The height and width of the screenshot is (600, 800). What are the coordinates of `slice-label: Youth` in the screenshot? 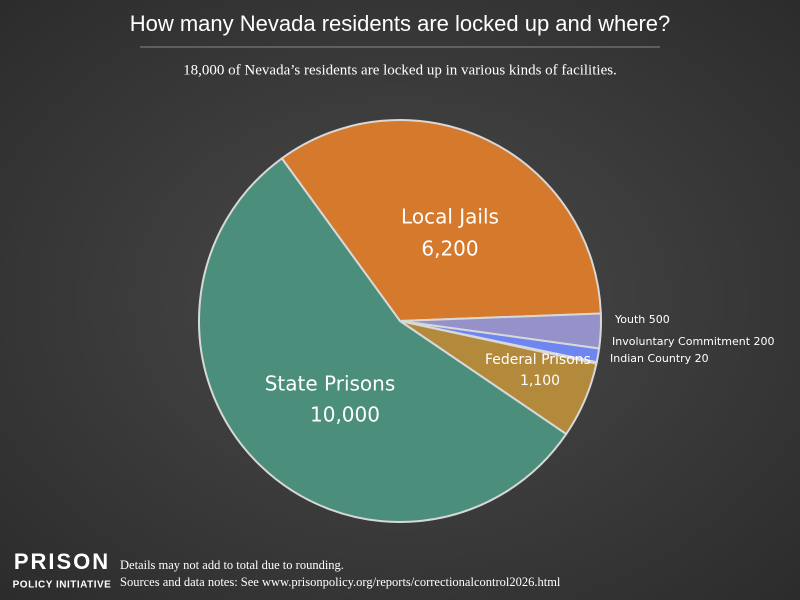 It's located at (629, 319).